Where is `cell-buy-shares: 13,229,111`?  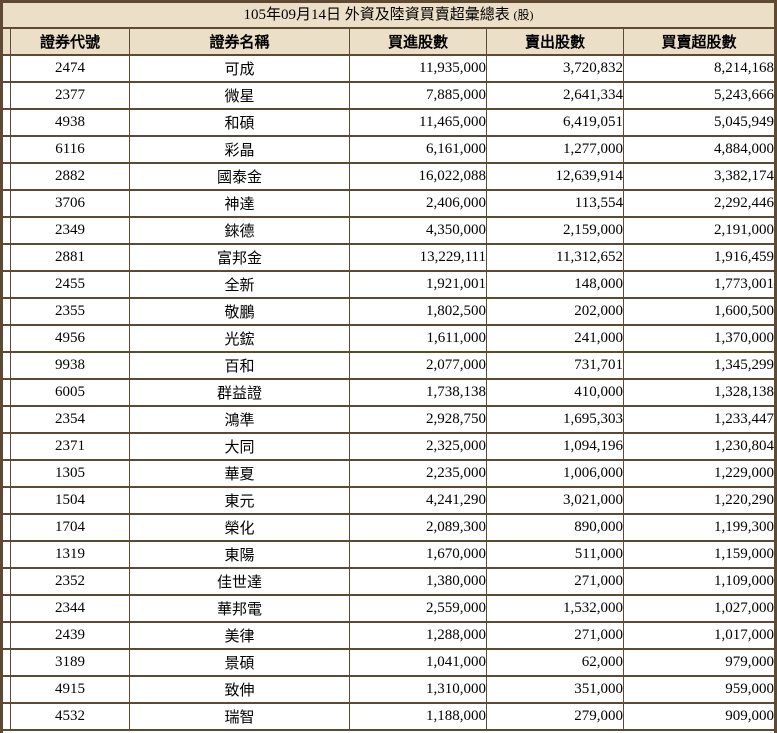 cell-buy-shares: 13,229,111 is located at coordinates (418, 258).